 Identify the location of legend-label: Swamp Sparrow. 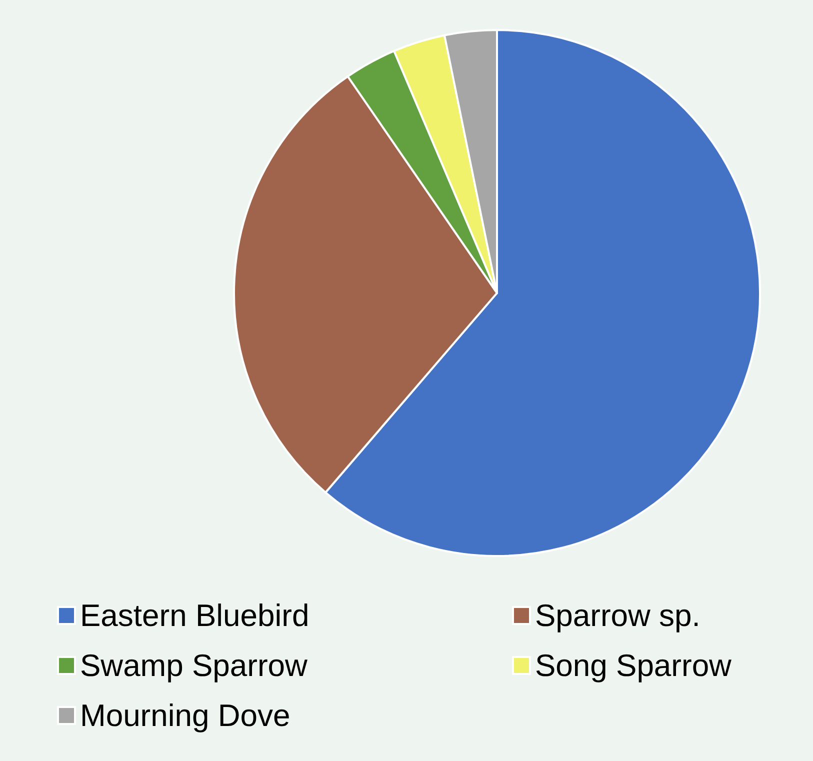
(194, 665).